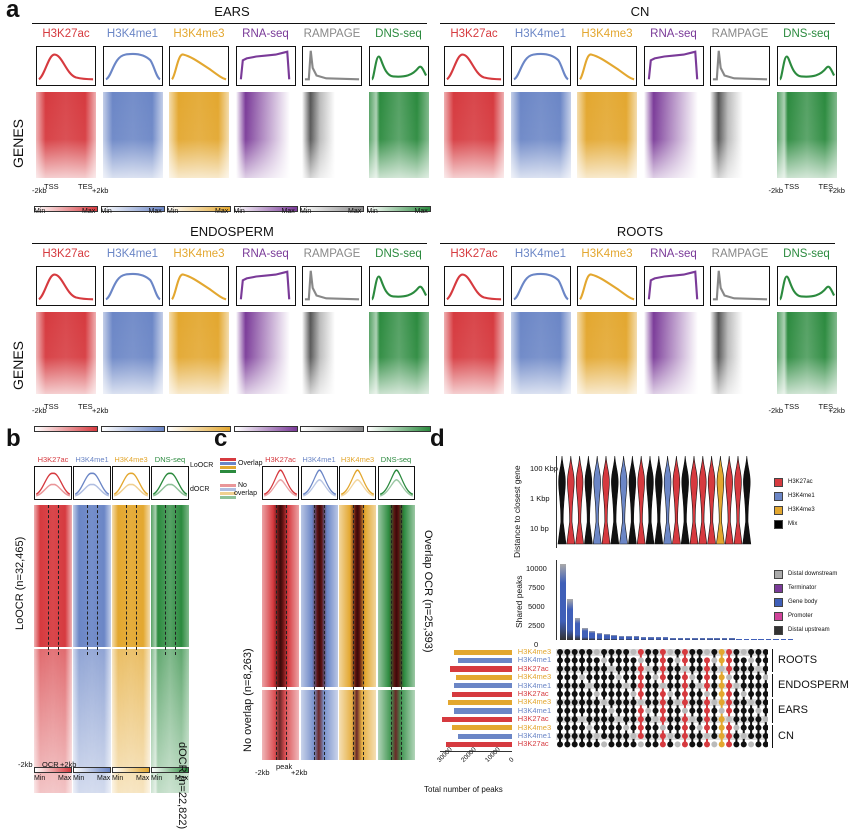 The width and height of the screenshot is (860, 829). I want to click on block-title: ENDOSPERM, so click(232, 231).